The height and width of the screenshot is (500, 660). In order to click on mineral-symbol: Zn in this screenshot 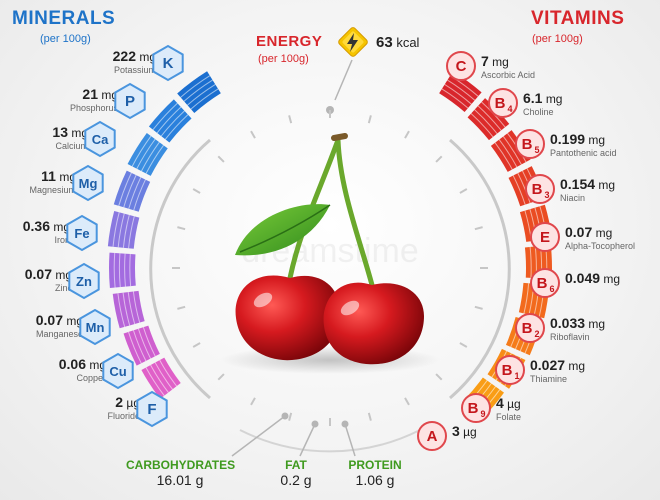, I will do `click(84, 281)`.